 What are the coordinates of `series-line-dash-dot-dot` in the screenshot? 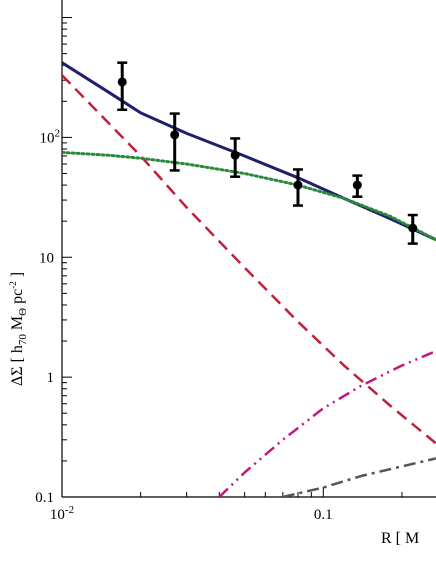 It's located at (327, 423).